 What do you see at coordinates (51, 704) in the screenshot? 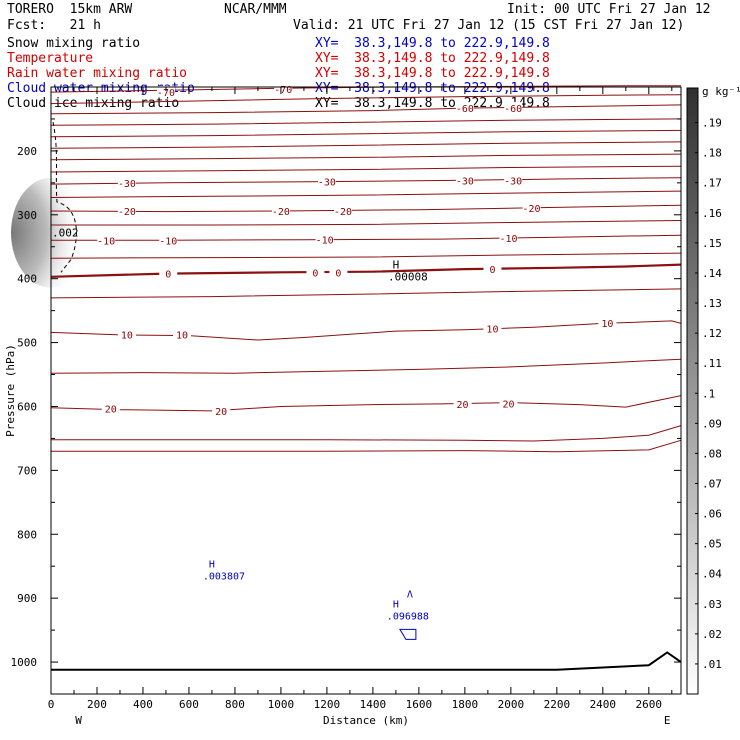
I see `x-tick-label: 0` at bounding box center [51, 704].